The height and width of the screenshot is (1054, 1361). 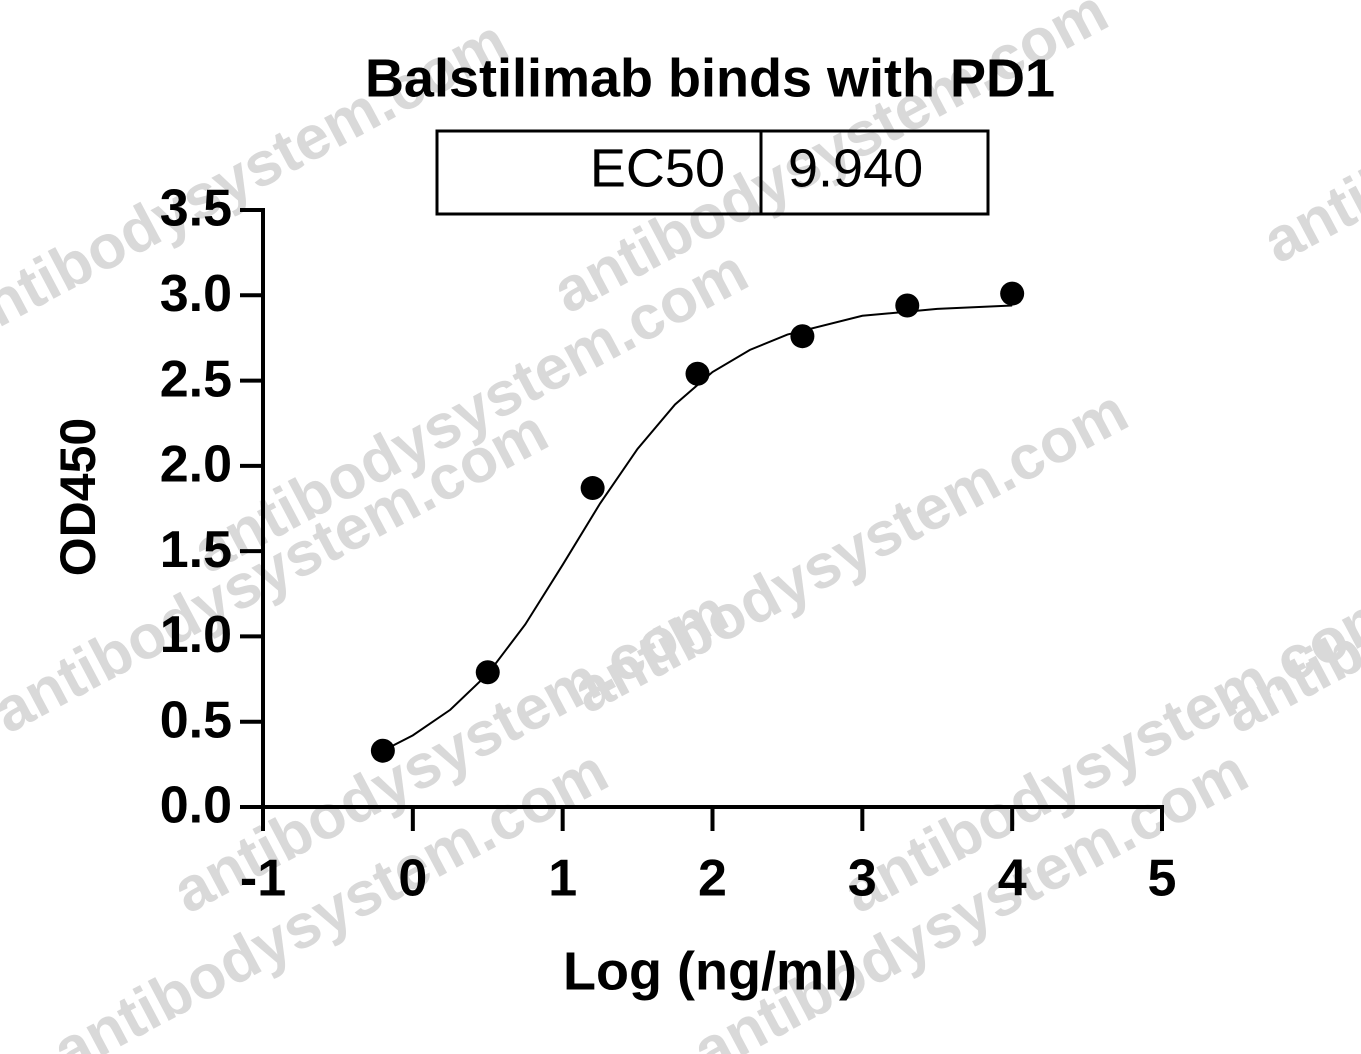 I want to click on y-tick-label: 3.5, so click(x=196, y=209).